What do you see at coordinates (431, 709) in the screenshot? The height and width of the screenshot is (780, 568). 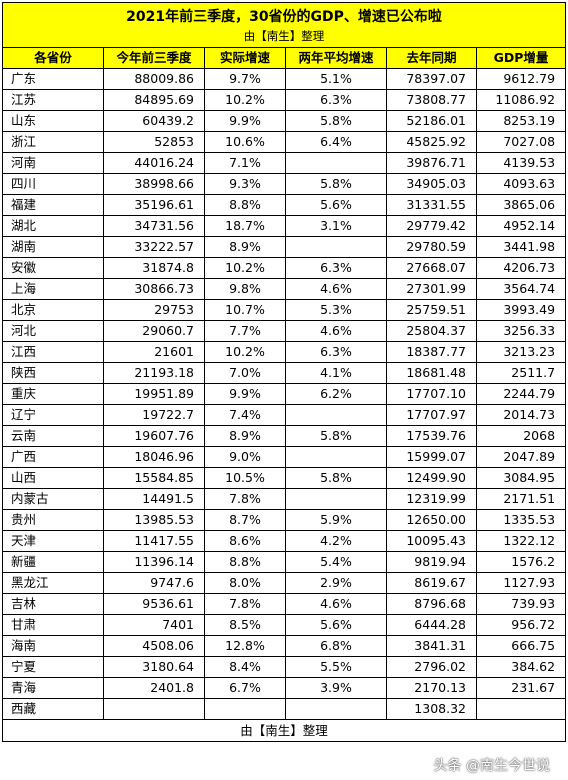 I see `cell-gdp-2020: 1308.32` at bounding box center [431, 709].